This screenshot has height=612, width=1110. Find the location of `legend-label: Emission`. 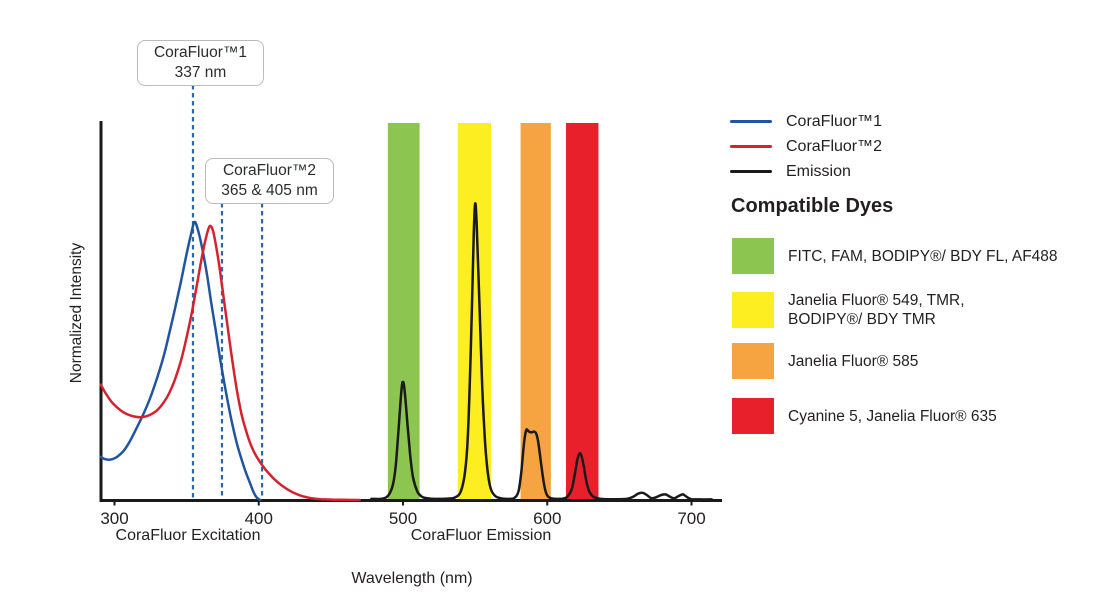

legend-label: Emission is located at coordinates (818, 171).